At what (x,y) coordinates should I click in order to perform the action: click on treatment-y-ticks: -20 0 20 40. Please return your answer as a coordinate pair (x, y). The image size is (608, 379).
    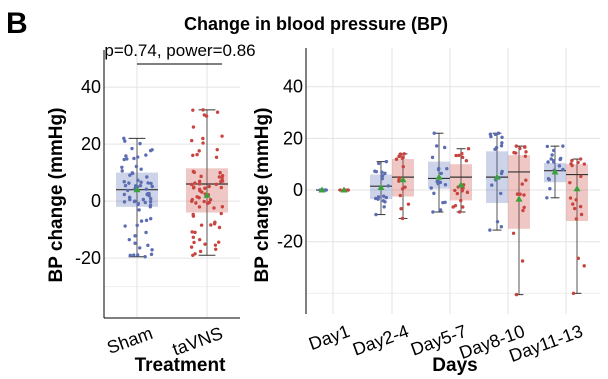
    Looking at the image, I should click on (88, 172).